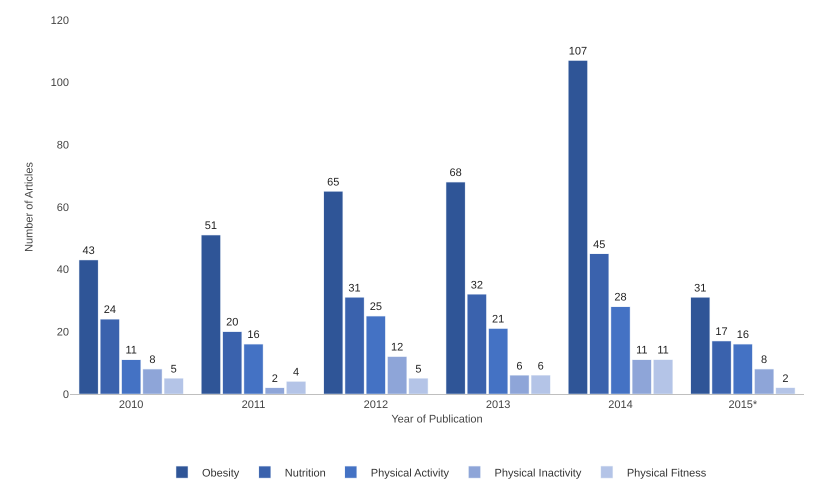  I want to click on data-label: 25, so click(376, 307).